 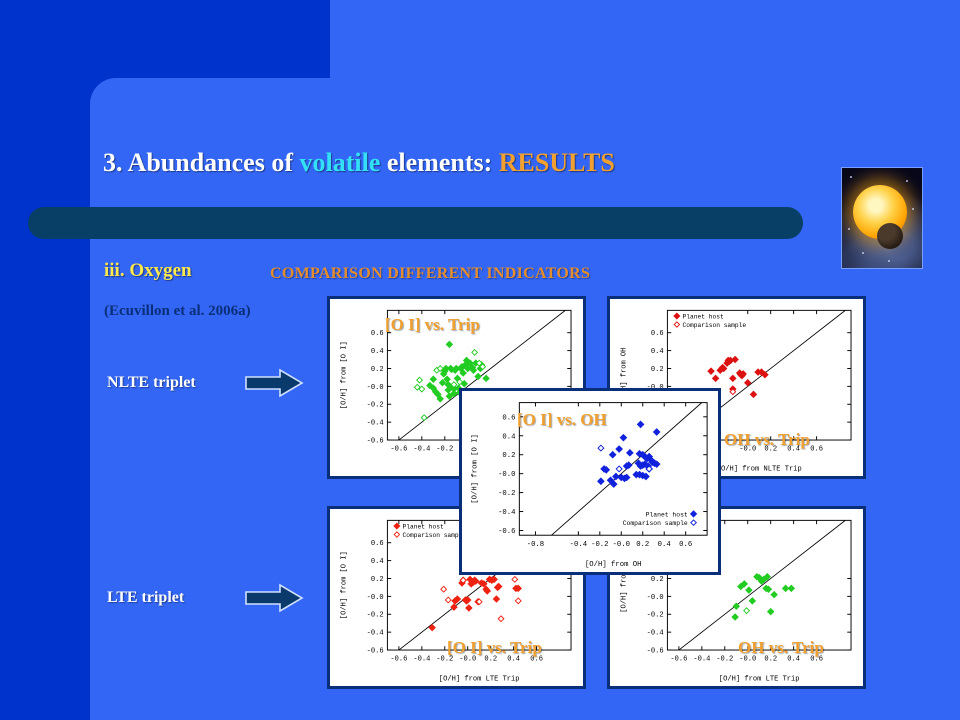 What do you see at coordinates (340, 162) in the screenshot?
I see `title-part-2: volatile` at bounding box center [340, 162].